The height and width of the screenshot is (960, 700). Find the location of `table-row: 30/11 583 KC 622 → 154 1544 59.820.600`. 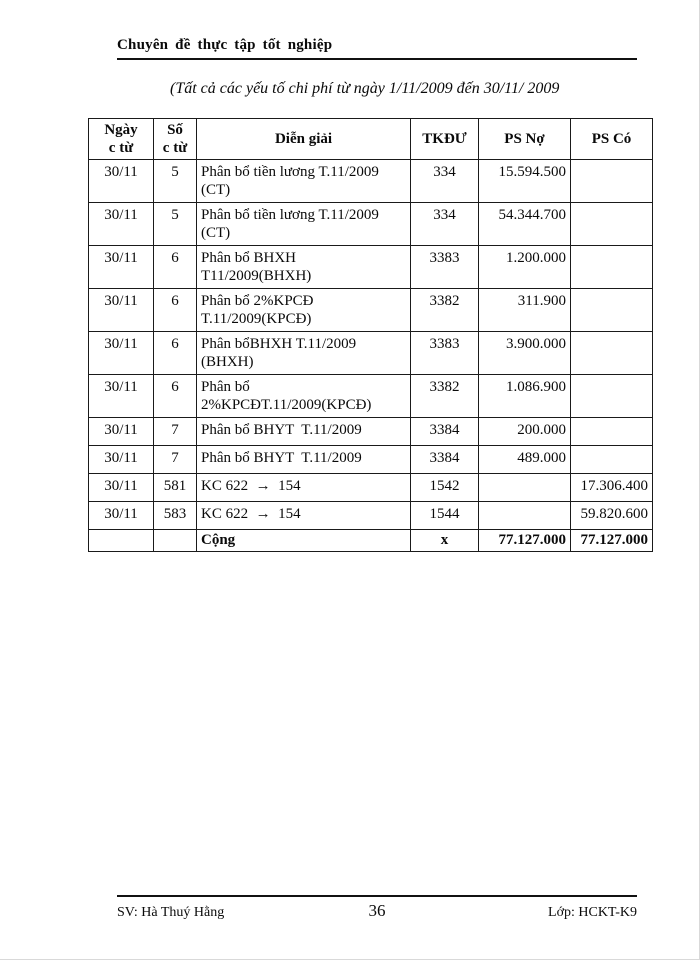

table-row: 30/11 583 KC 622 → 154 1544 59.820.600 is located at coordinates (370, 515).